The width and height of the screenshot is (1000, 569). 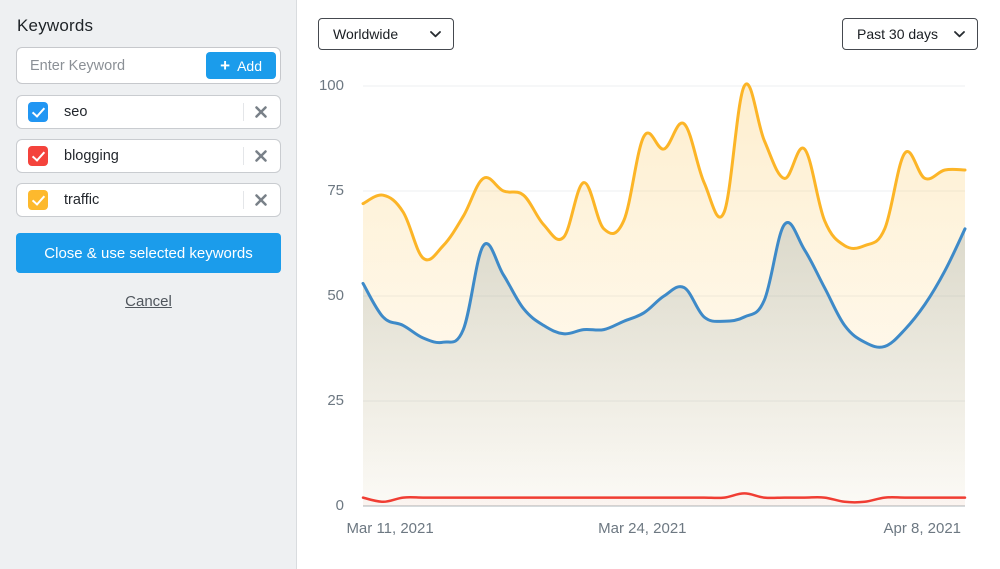 I want to click on x-axis-tick-label: Mar 11, 2021, so click(x=390, y=528).